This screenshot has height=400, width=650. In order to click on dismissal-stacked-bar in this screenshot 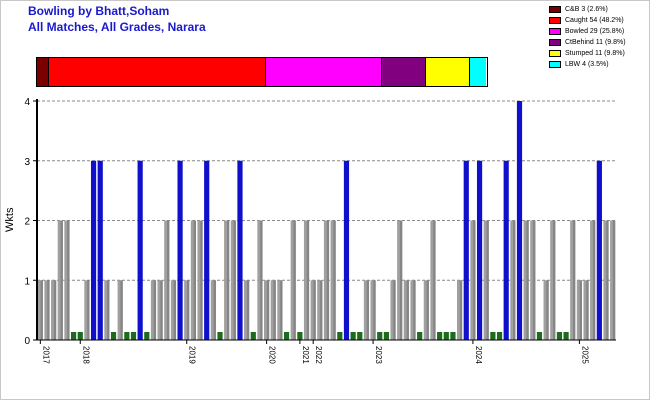, I will do `click(262, 72)`.